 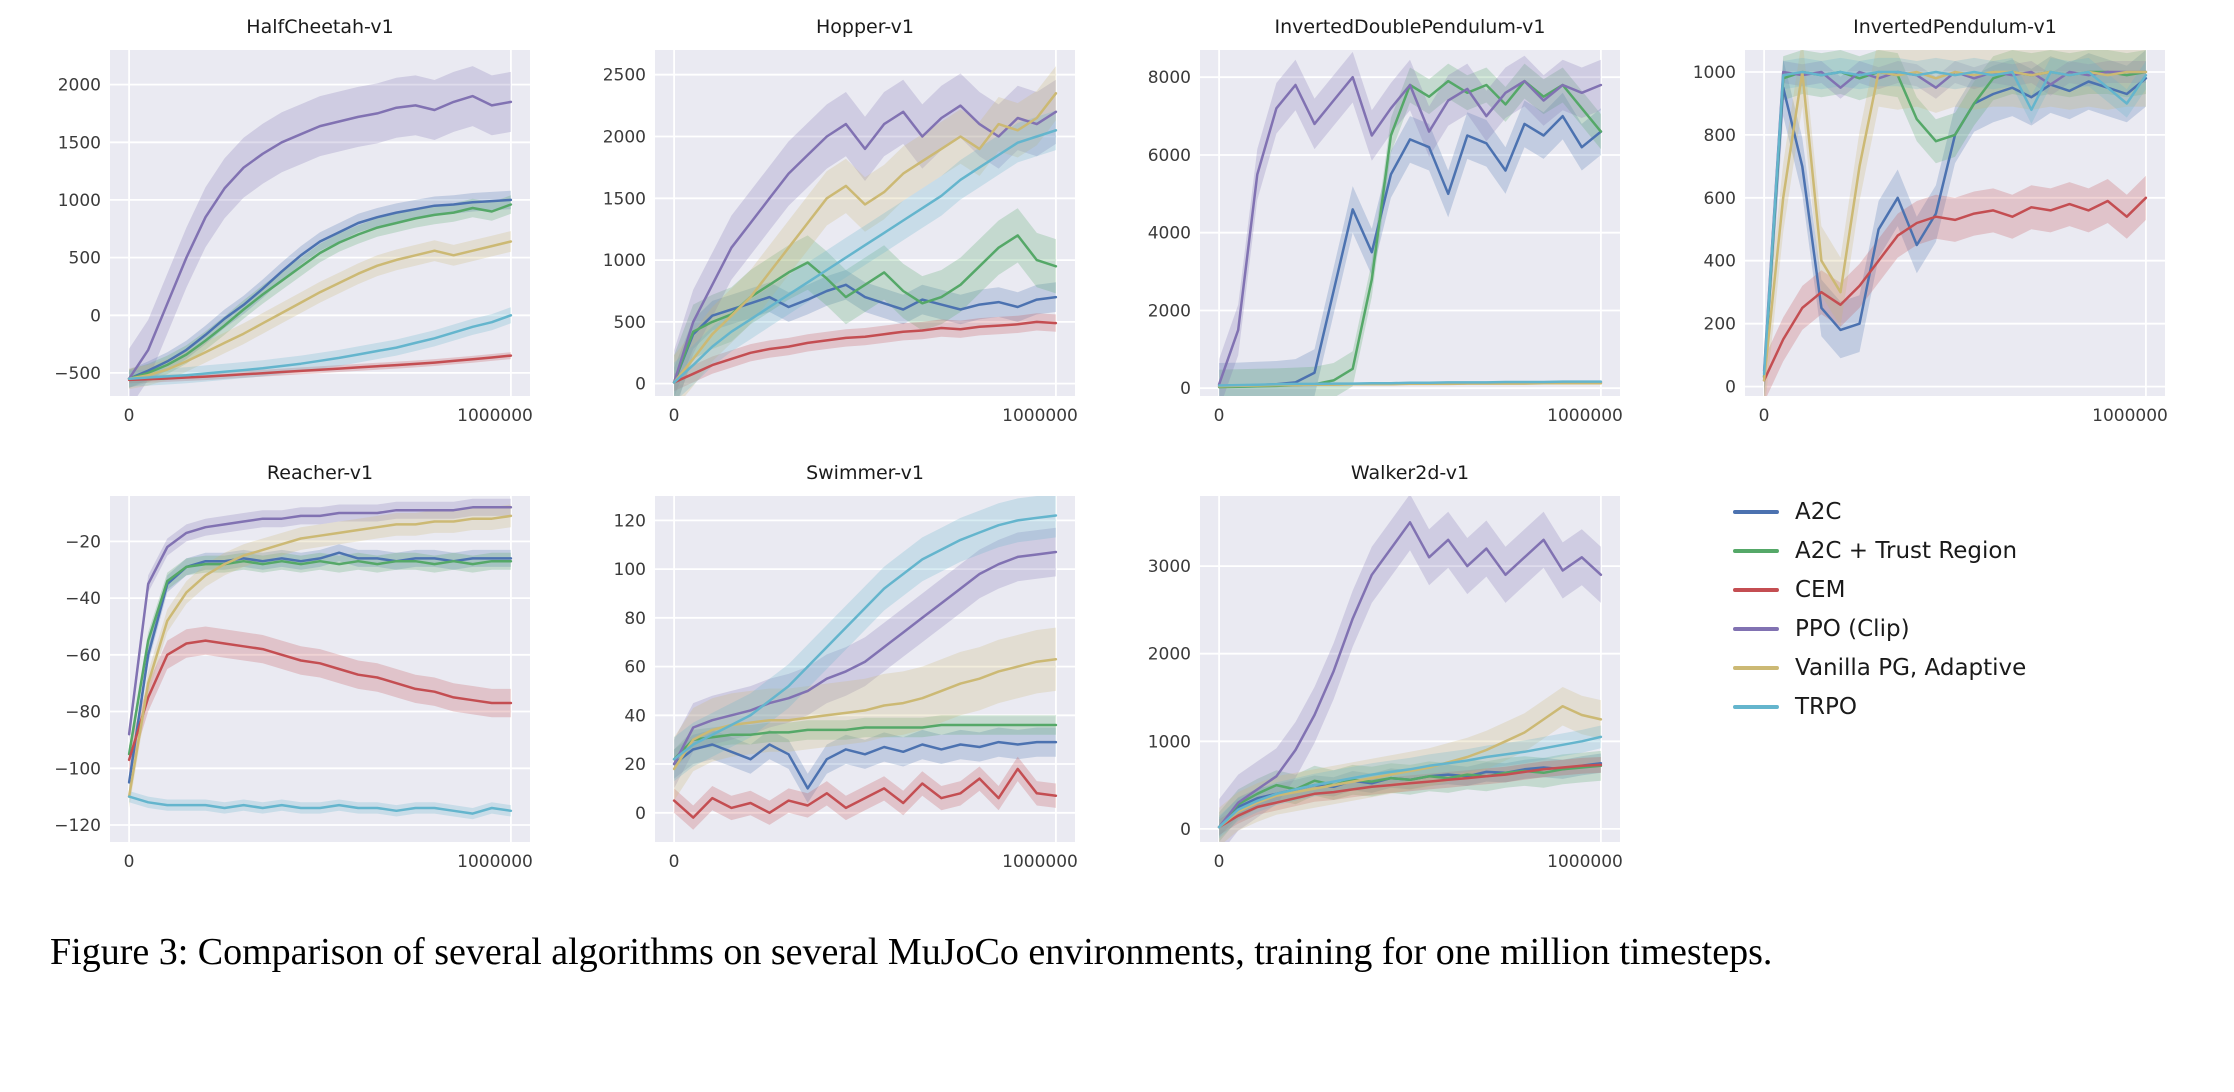 I want to click on y-tick-label: −120, so click(x=77, y=826).